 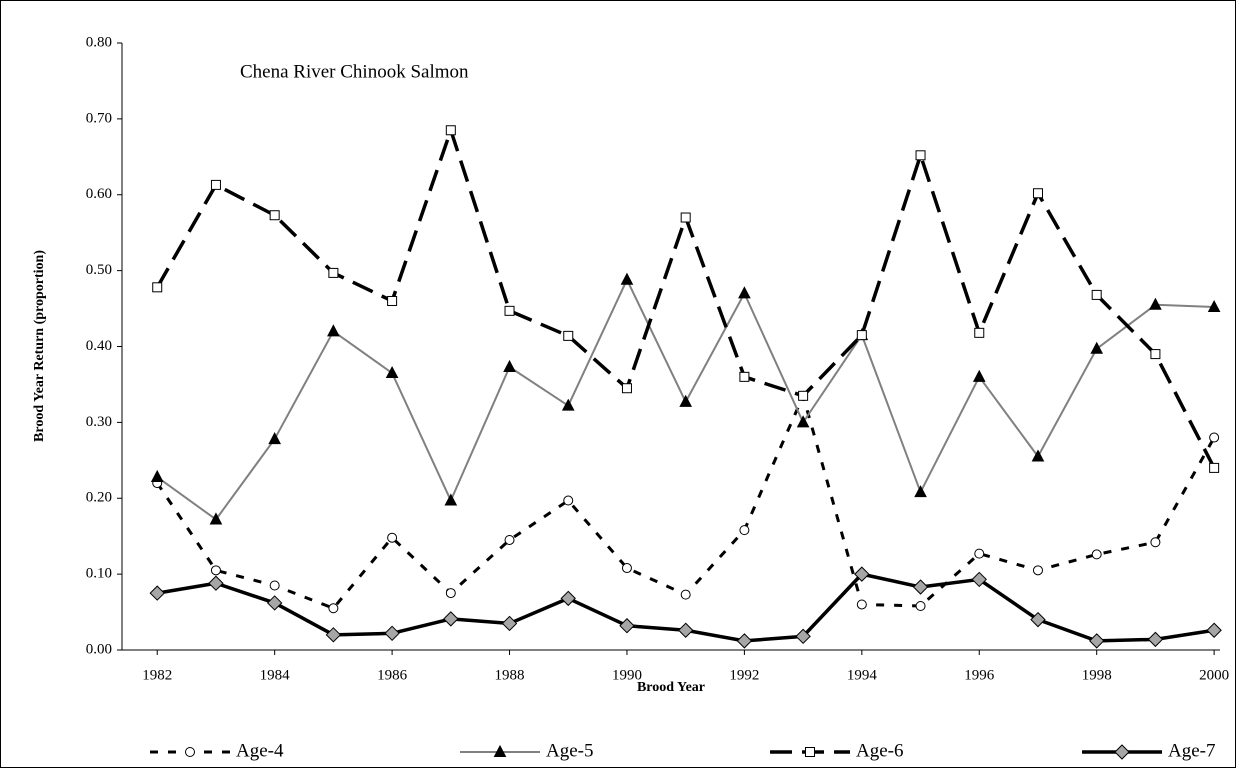 I want to click on y-tick-label: 0.40, so click(x=99, y=346).